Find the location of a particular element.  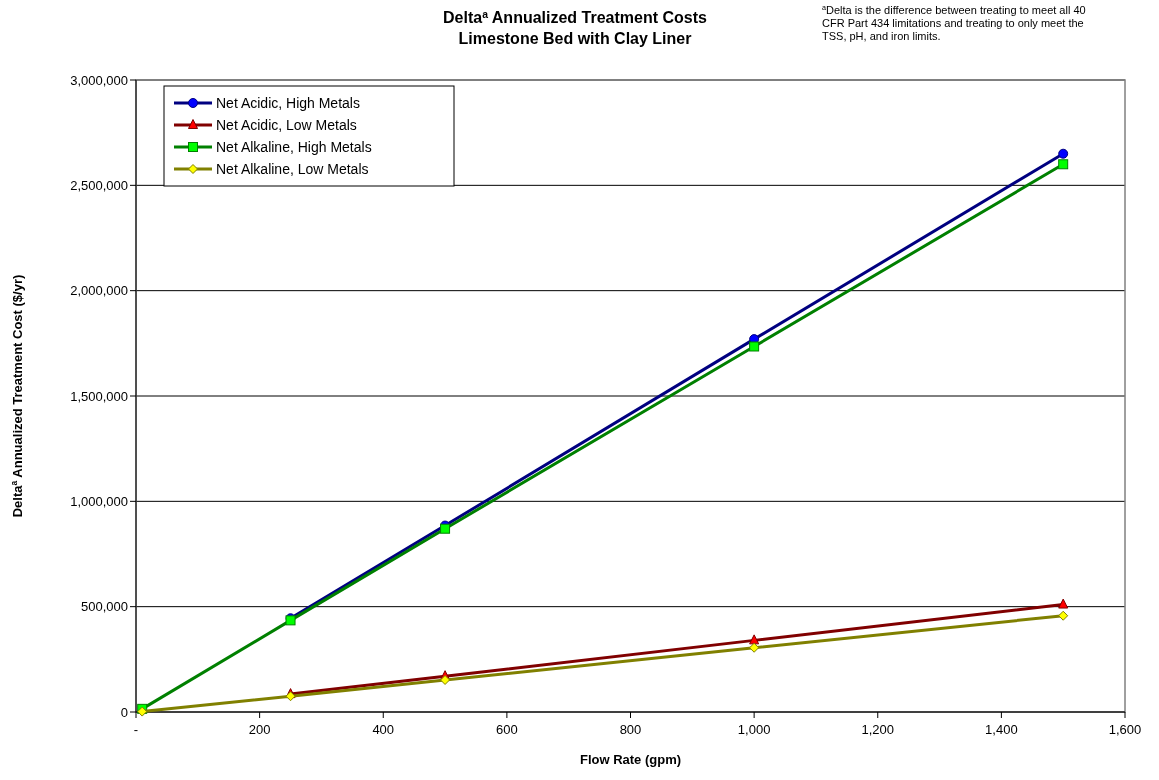

y-tick-label: 500,000 is located at coordinates (104, 607).